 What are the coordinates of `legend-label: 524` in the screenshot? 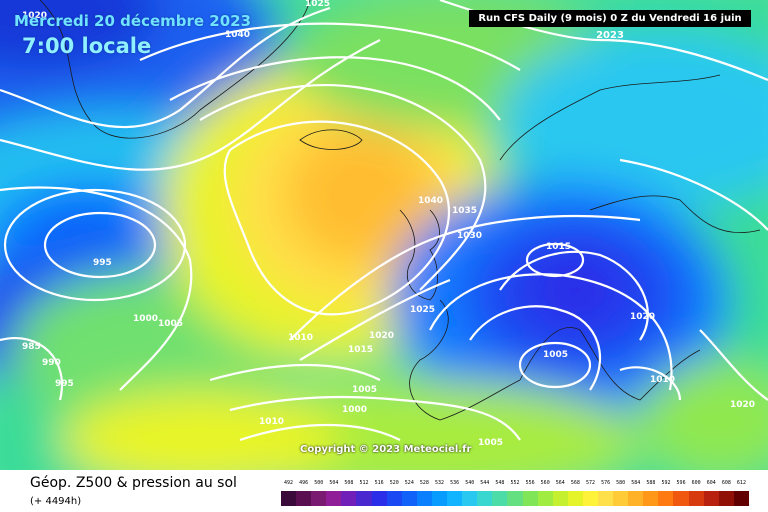 It's located at (409, 483).